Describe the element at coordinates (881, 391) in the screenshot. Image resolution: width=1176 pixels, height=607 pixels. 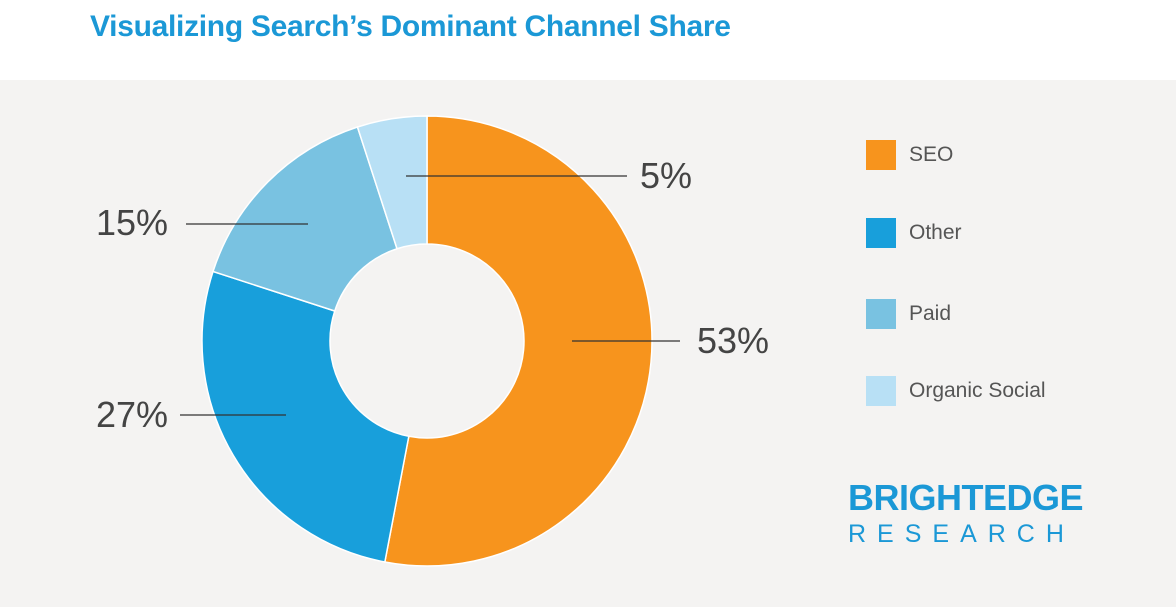
I see `legend-swatch-organic-social` at that location.